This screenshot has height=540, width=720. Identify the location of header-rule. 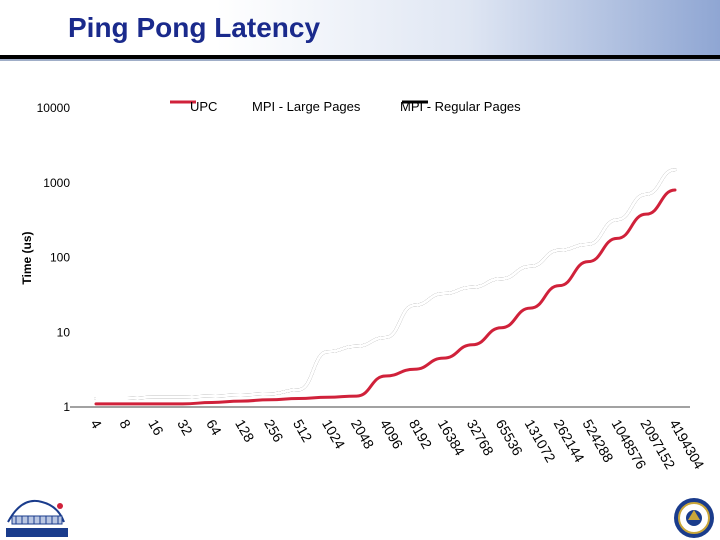
(360, 57).